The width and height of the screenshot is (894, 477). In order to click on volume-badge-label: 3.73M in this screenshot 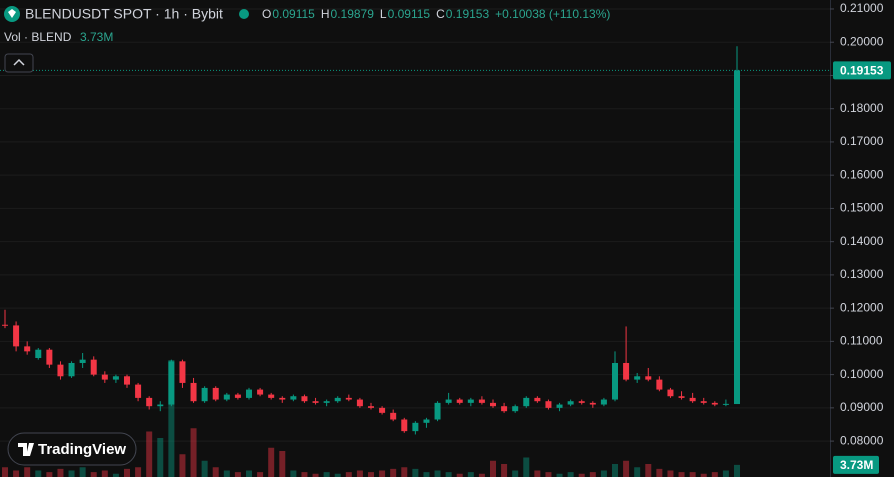, I will do `click(856, 465)`.